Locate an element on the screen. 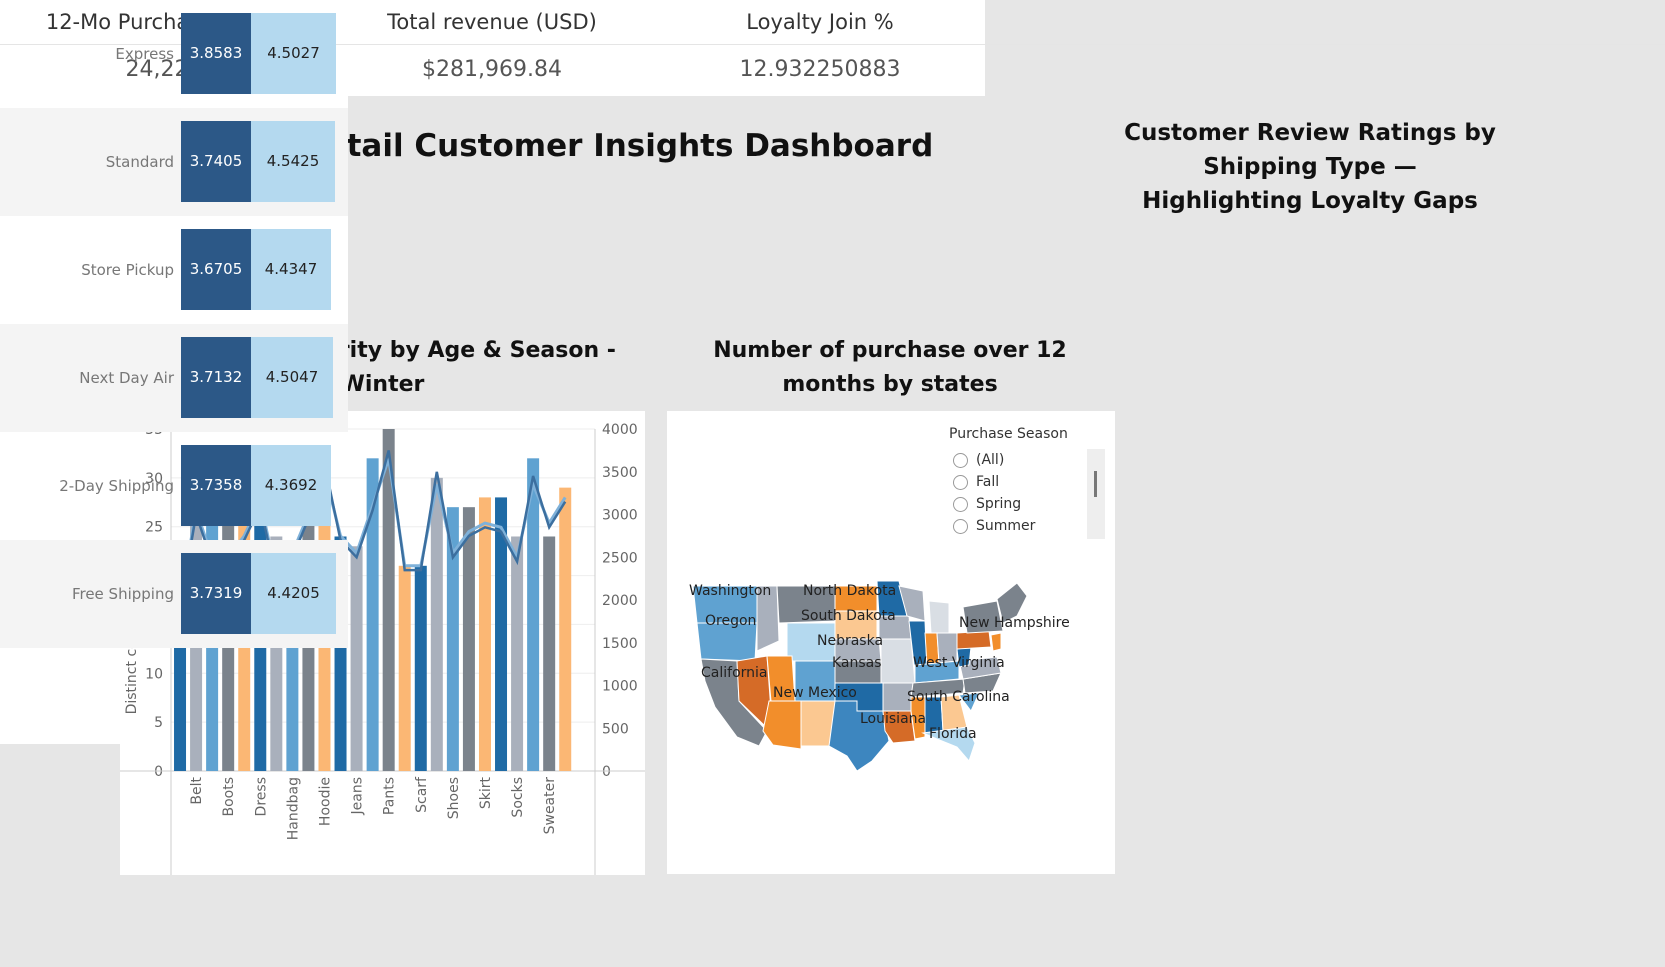  rating-bar-b: 4.4347 is located at coordinates (291, 269).